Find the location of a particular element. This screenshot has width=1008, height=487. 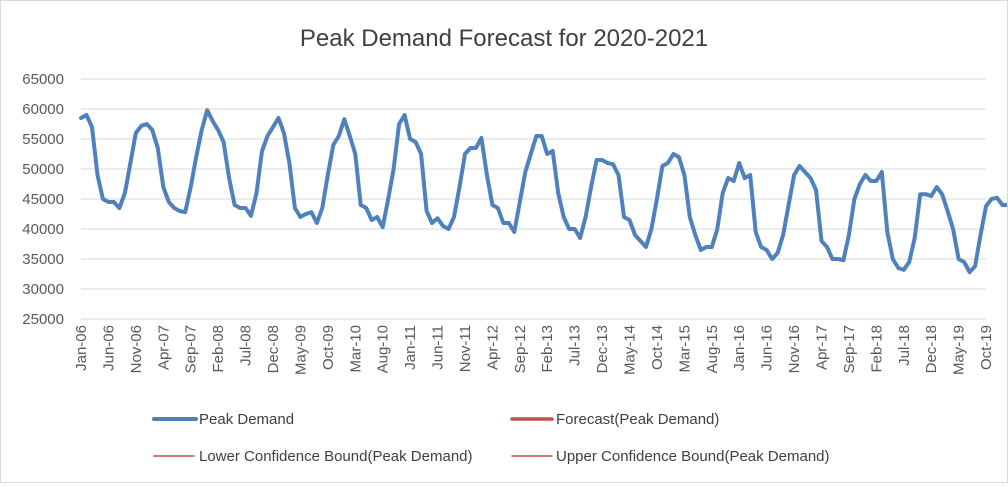

x-tick-label: Jul-08 is located at coordinates (246, 345).